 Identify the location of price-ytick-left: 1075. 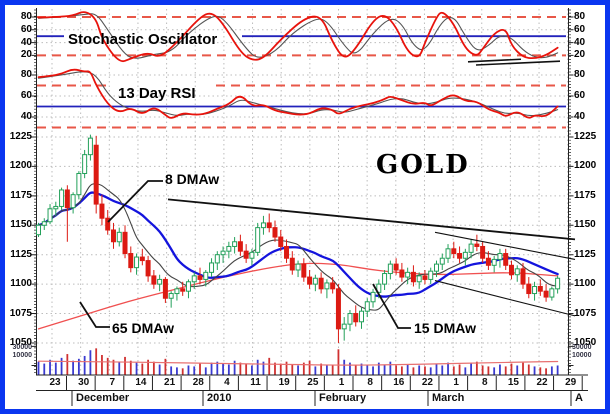
(20, 313).